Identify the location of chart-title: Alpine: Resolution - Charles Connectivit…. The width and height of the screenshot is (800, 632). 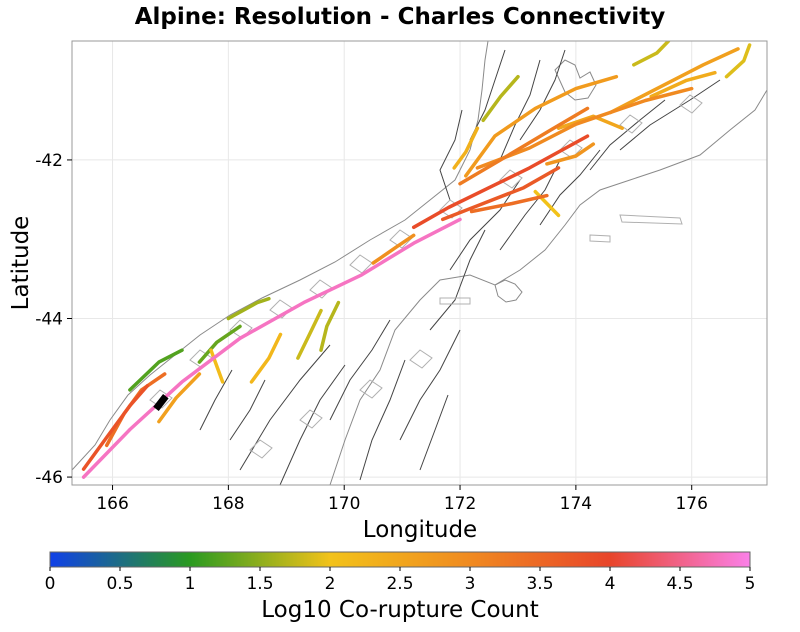
(400, 17).